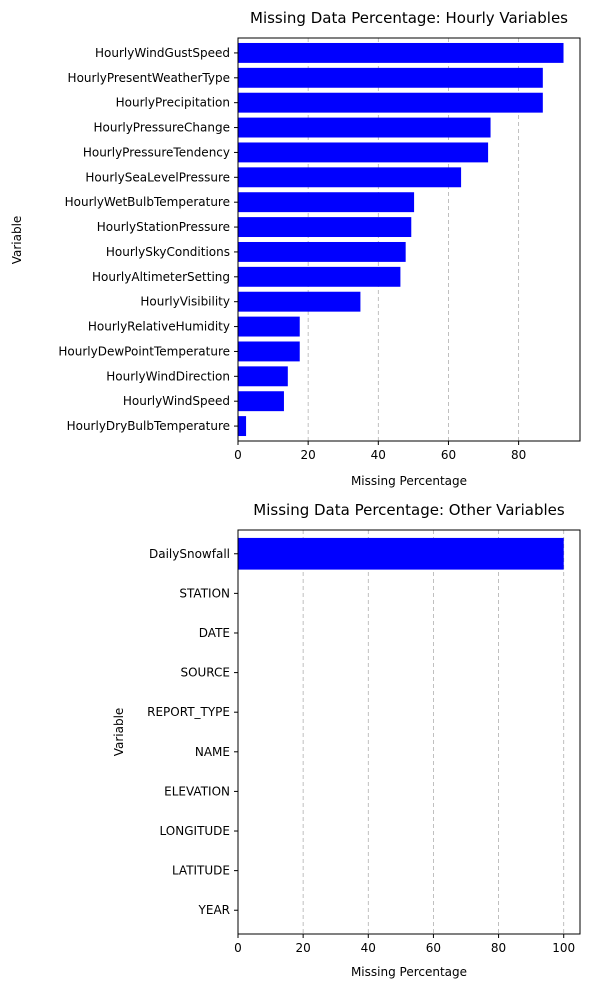 This screenshot has width=595, height=990. What do you see at coordinates (363, 152) in the screenshot?
I see `bar-hourlypressuretendency` at bounding box center [363, 152].